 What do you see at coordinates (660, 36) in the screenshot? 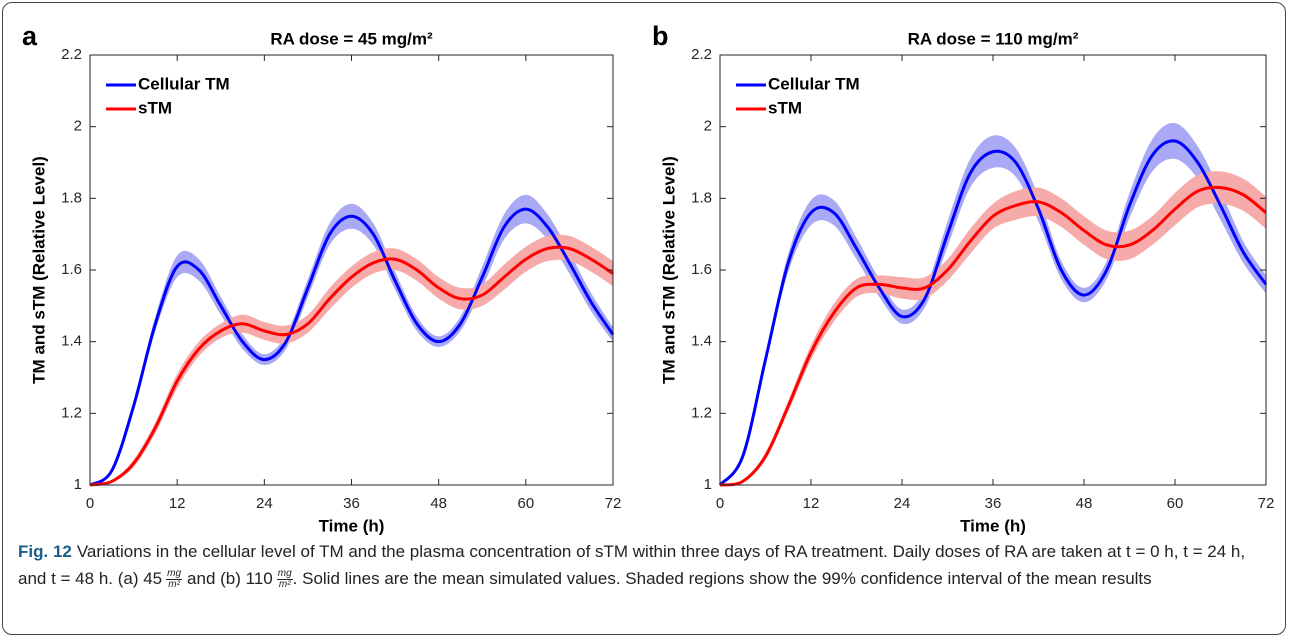
I see `panel-label: b` at bounding box center [660, 36].